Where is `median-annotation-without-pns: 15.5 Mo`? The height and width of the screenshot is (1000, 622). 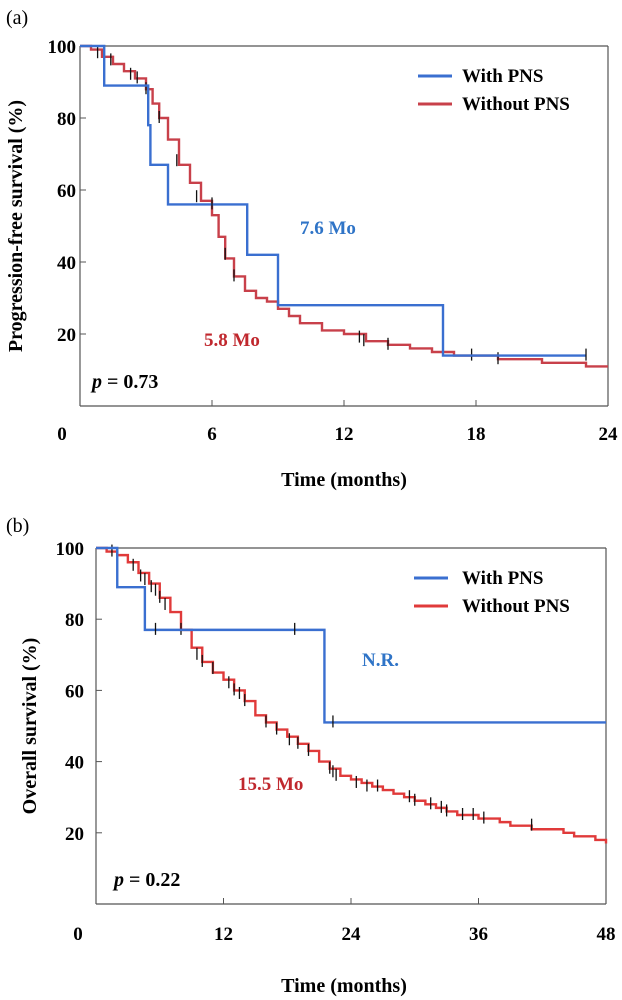
median-annotation-without-pns: 15.5 Mo is located at coordinates (270, 784).